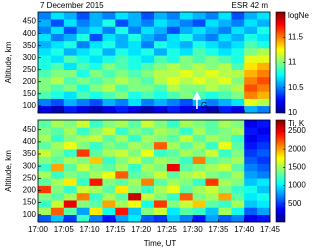  Describe the element at coordinates (30, 81) in the screenshot. I see `y-tick-label: 200` at that location.